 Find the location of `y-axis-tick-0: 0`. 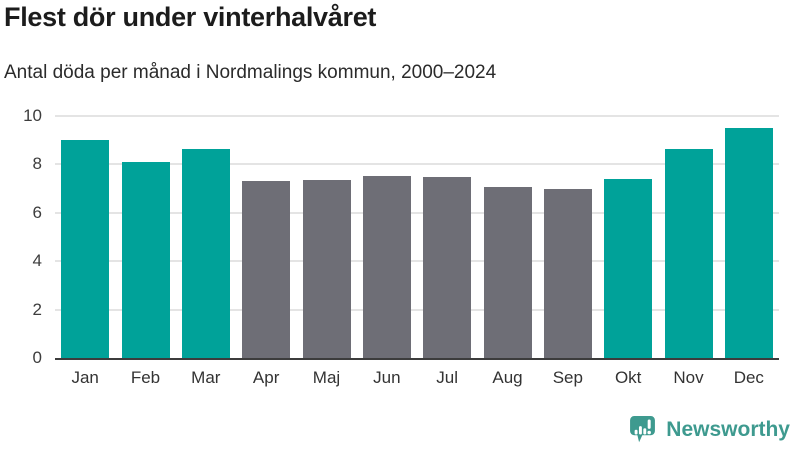

y-axis-tick-0: 0 is located at coordinates (37, 357).